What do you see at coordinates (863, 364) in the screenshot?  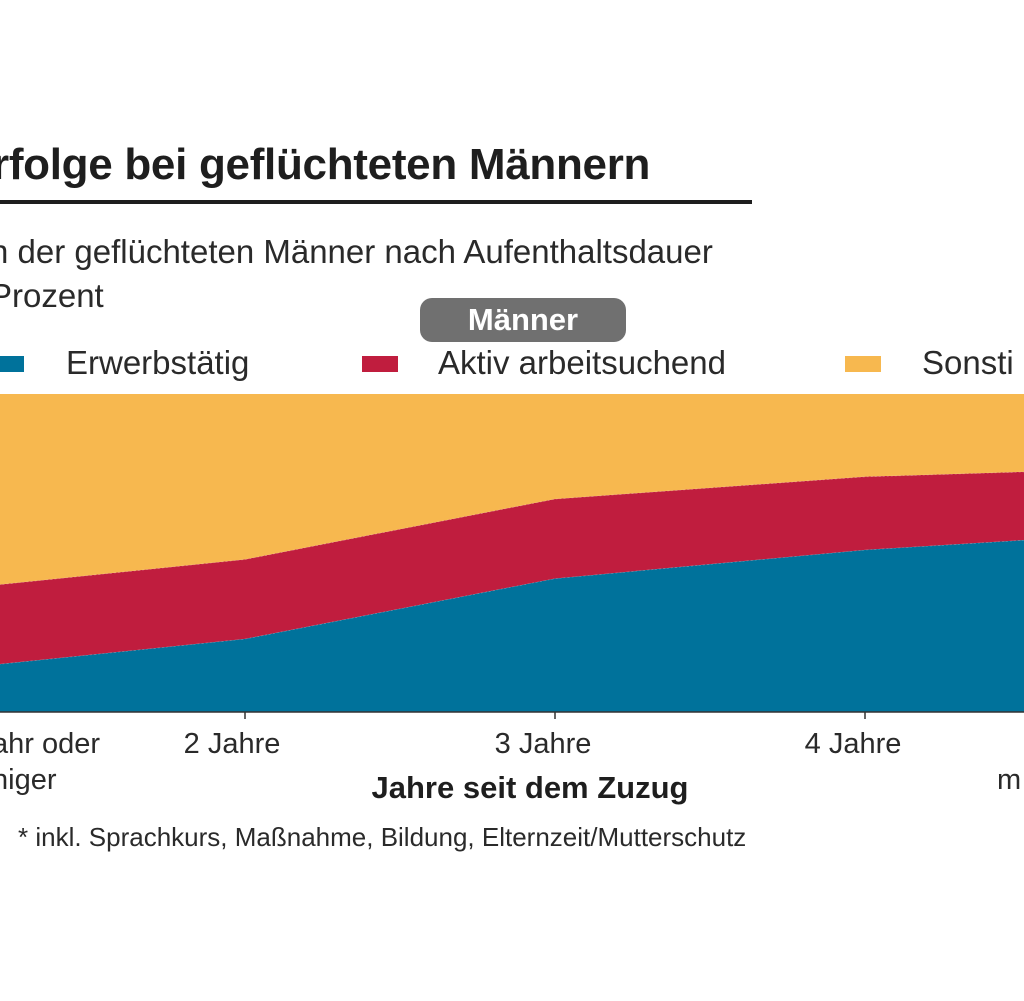 I see `legend-swatch-sonstige` at bounding box center [863, 364].